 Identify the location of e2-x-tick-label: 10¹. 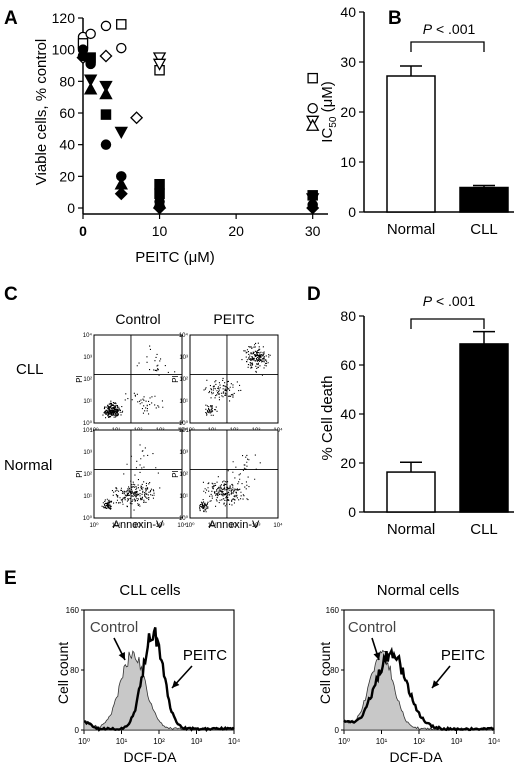
(382, 741).